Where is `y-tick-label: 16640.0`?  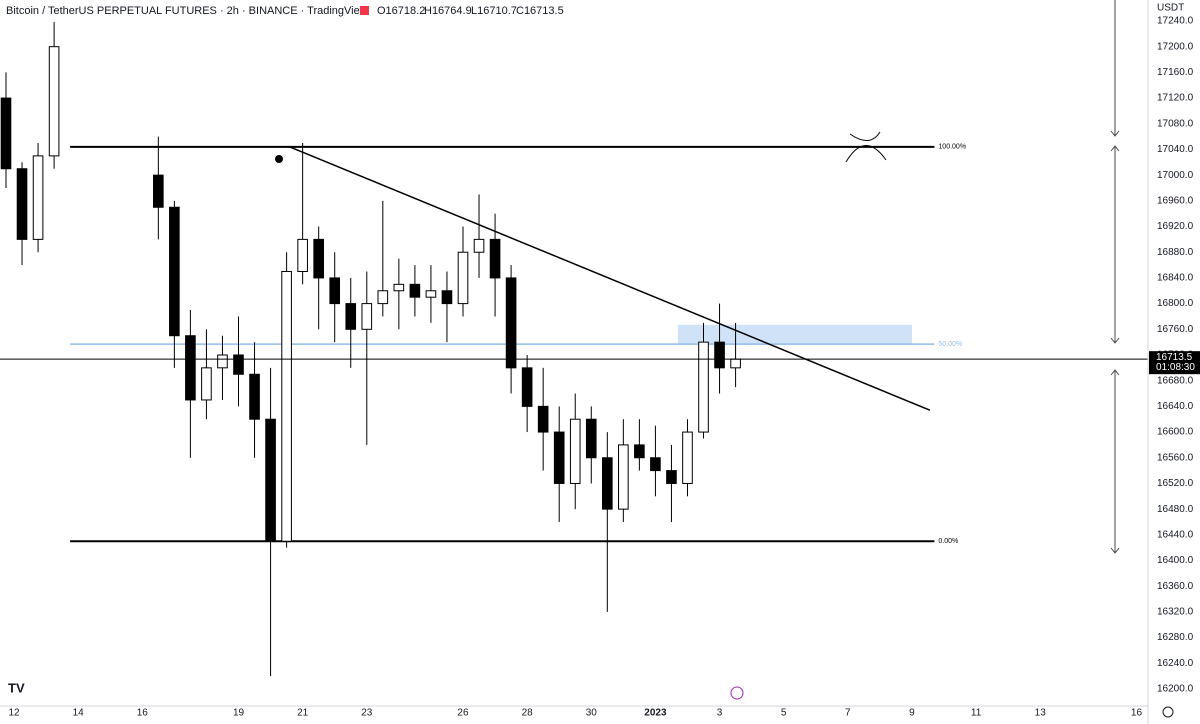 y-tick-label: 16640.0 is located at coordinates (1175, 406).